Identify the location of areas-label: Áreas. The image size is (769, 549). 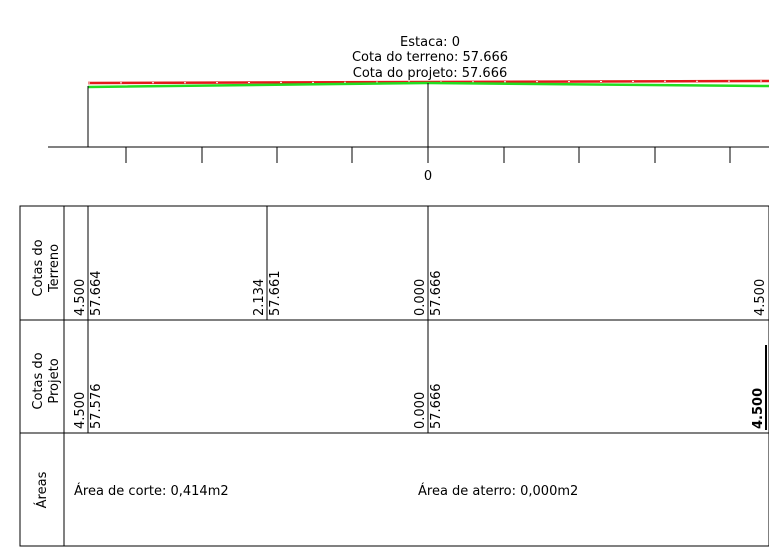
(42, 489).